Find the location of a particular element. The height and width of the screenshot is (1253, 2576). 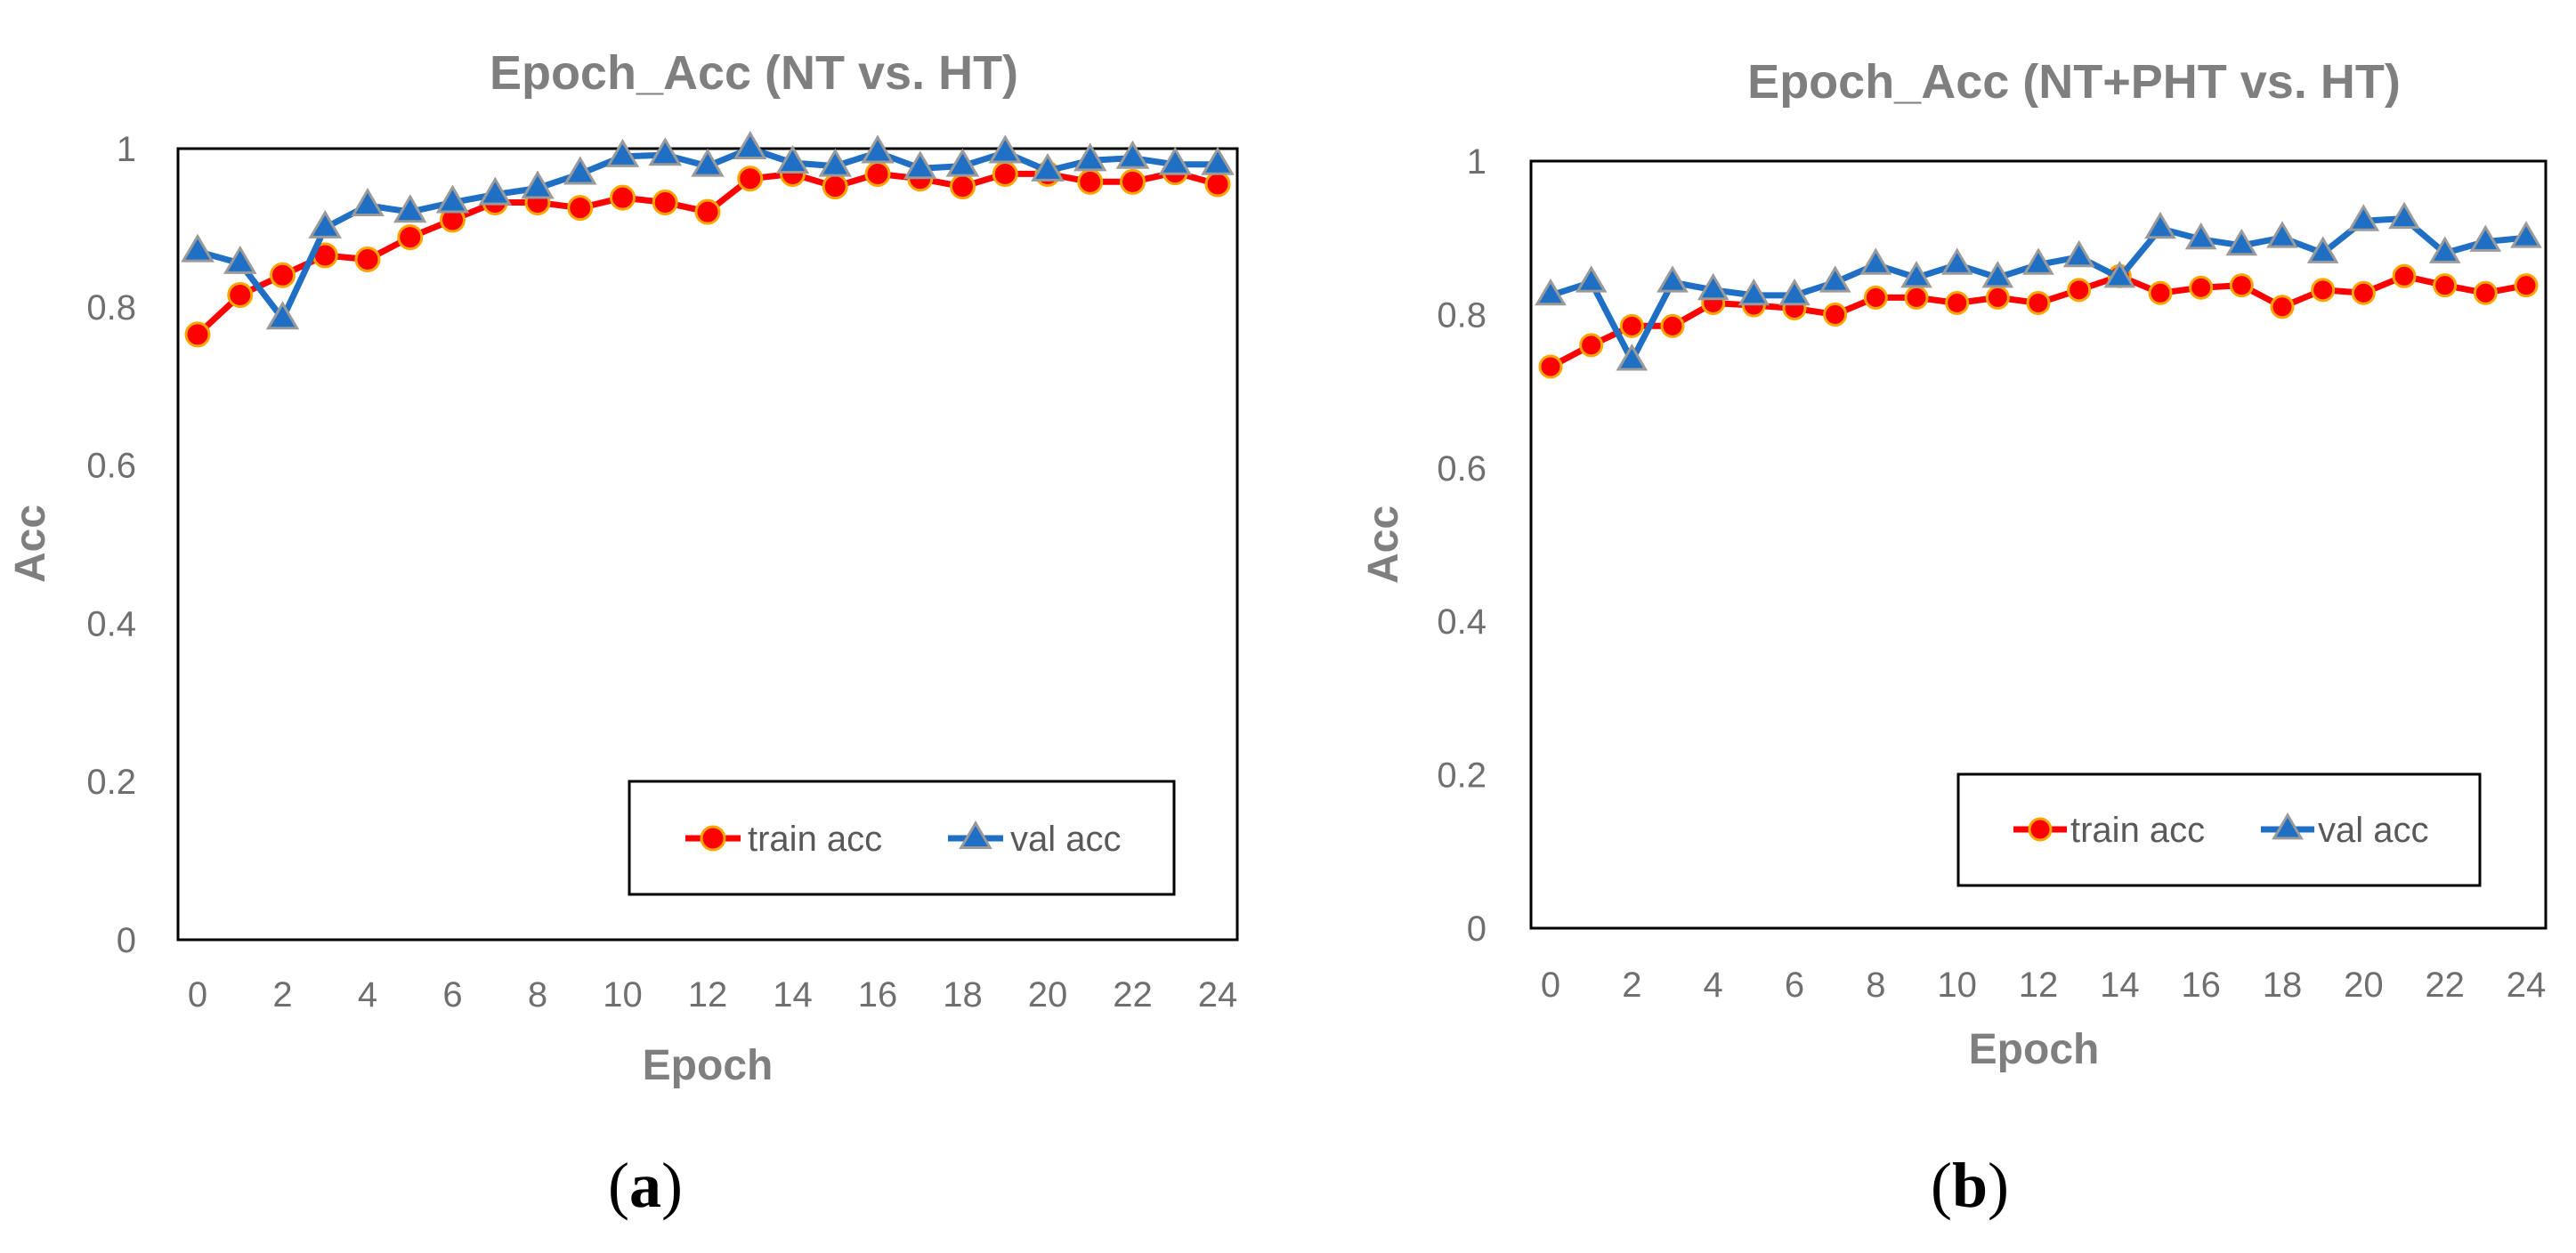

x-tick-label: 24 is located at coordinates (1218, 995).